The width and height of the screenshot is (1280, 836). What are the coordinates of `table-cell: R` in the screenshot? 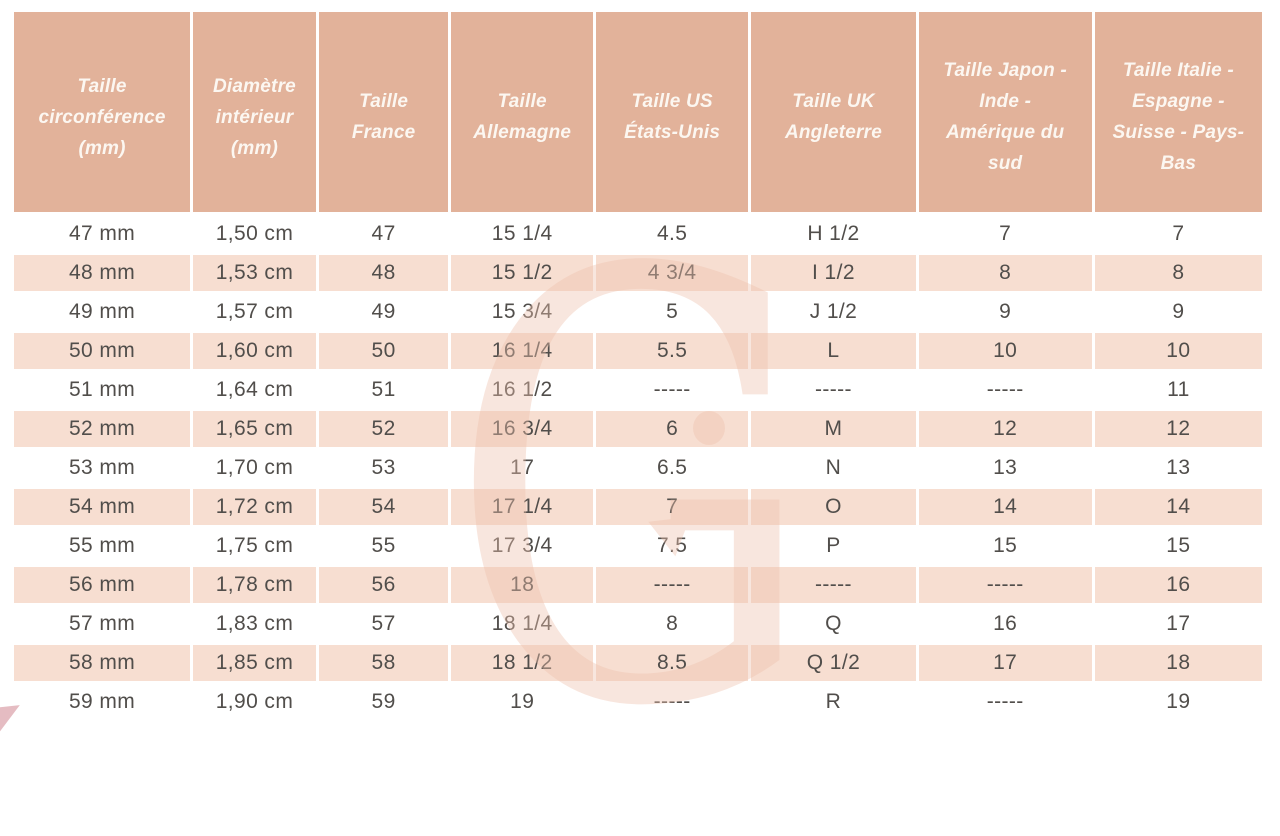 It's located at (833, 701).